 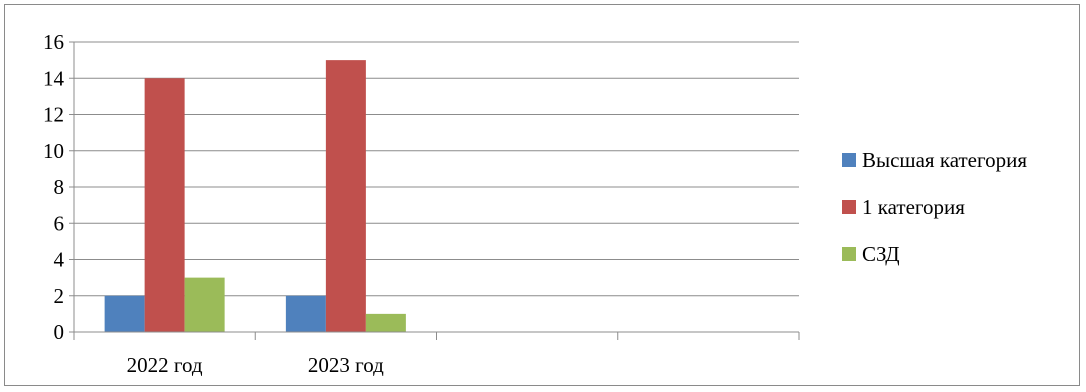 I want to click on x-tick-labels: 2022 год 2023 год, so click(x=255, y=365).